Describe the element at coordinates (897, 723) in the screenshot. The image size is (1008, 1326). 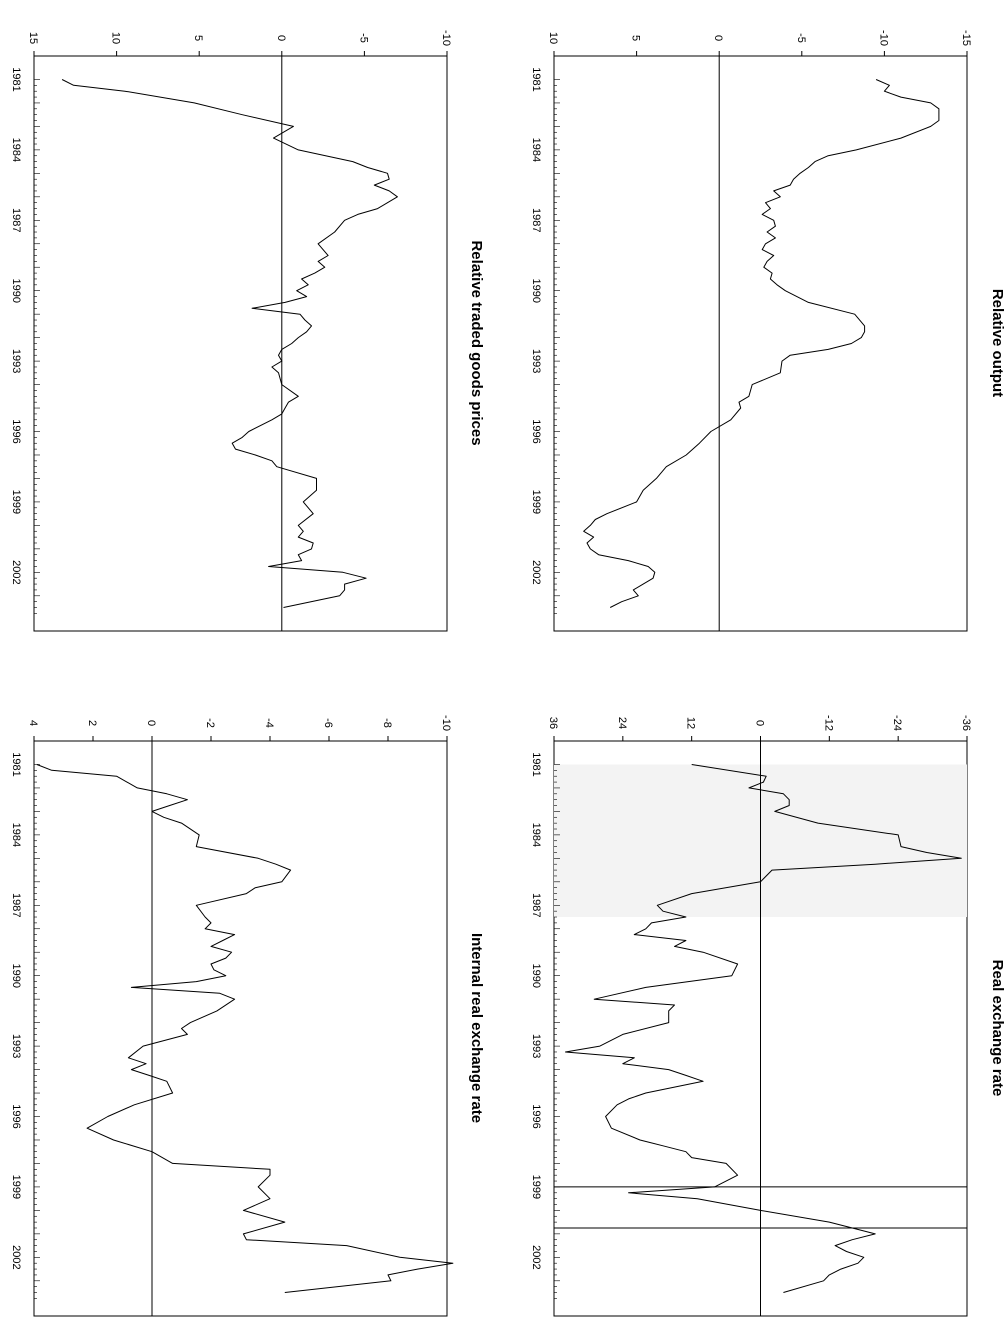
I see `y-tick-label: -24` at that location.